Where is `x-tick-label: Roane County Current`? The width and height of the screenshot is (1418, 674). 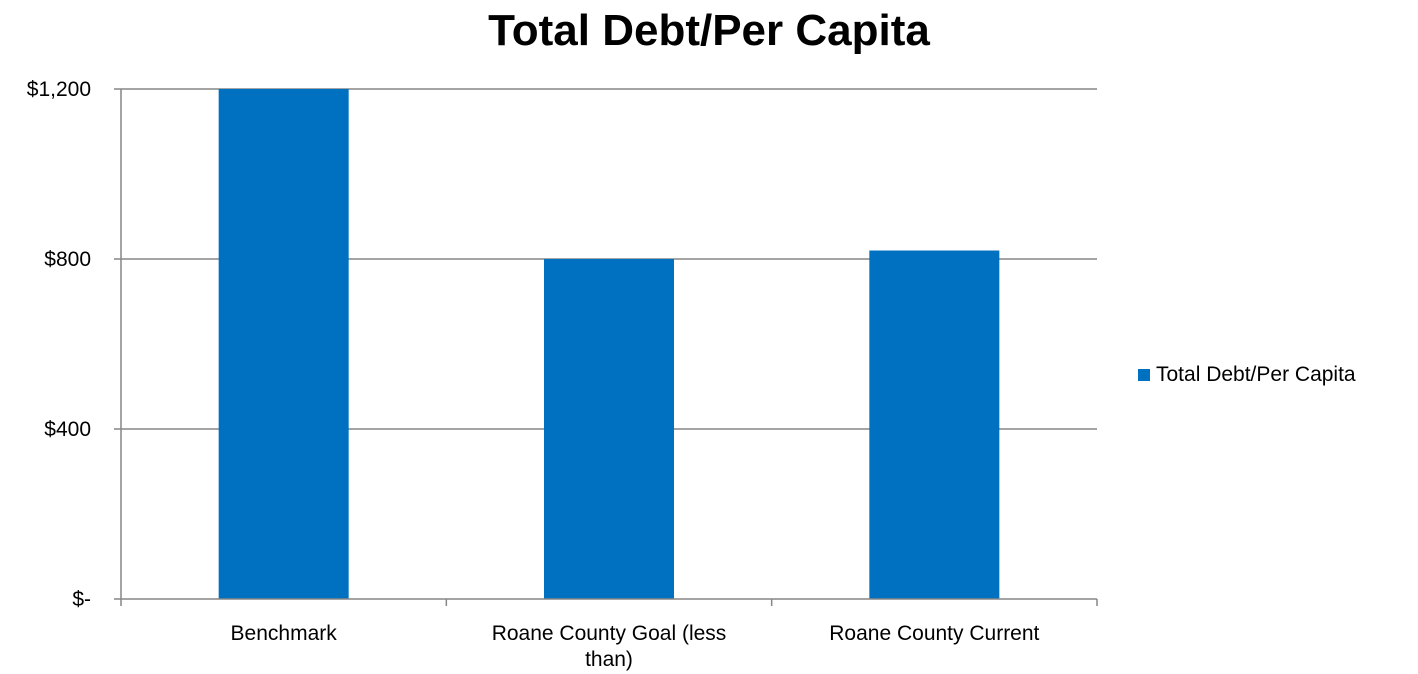 x-tick-label: Roane County Current is located at coordinates (934, 633).